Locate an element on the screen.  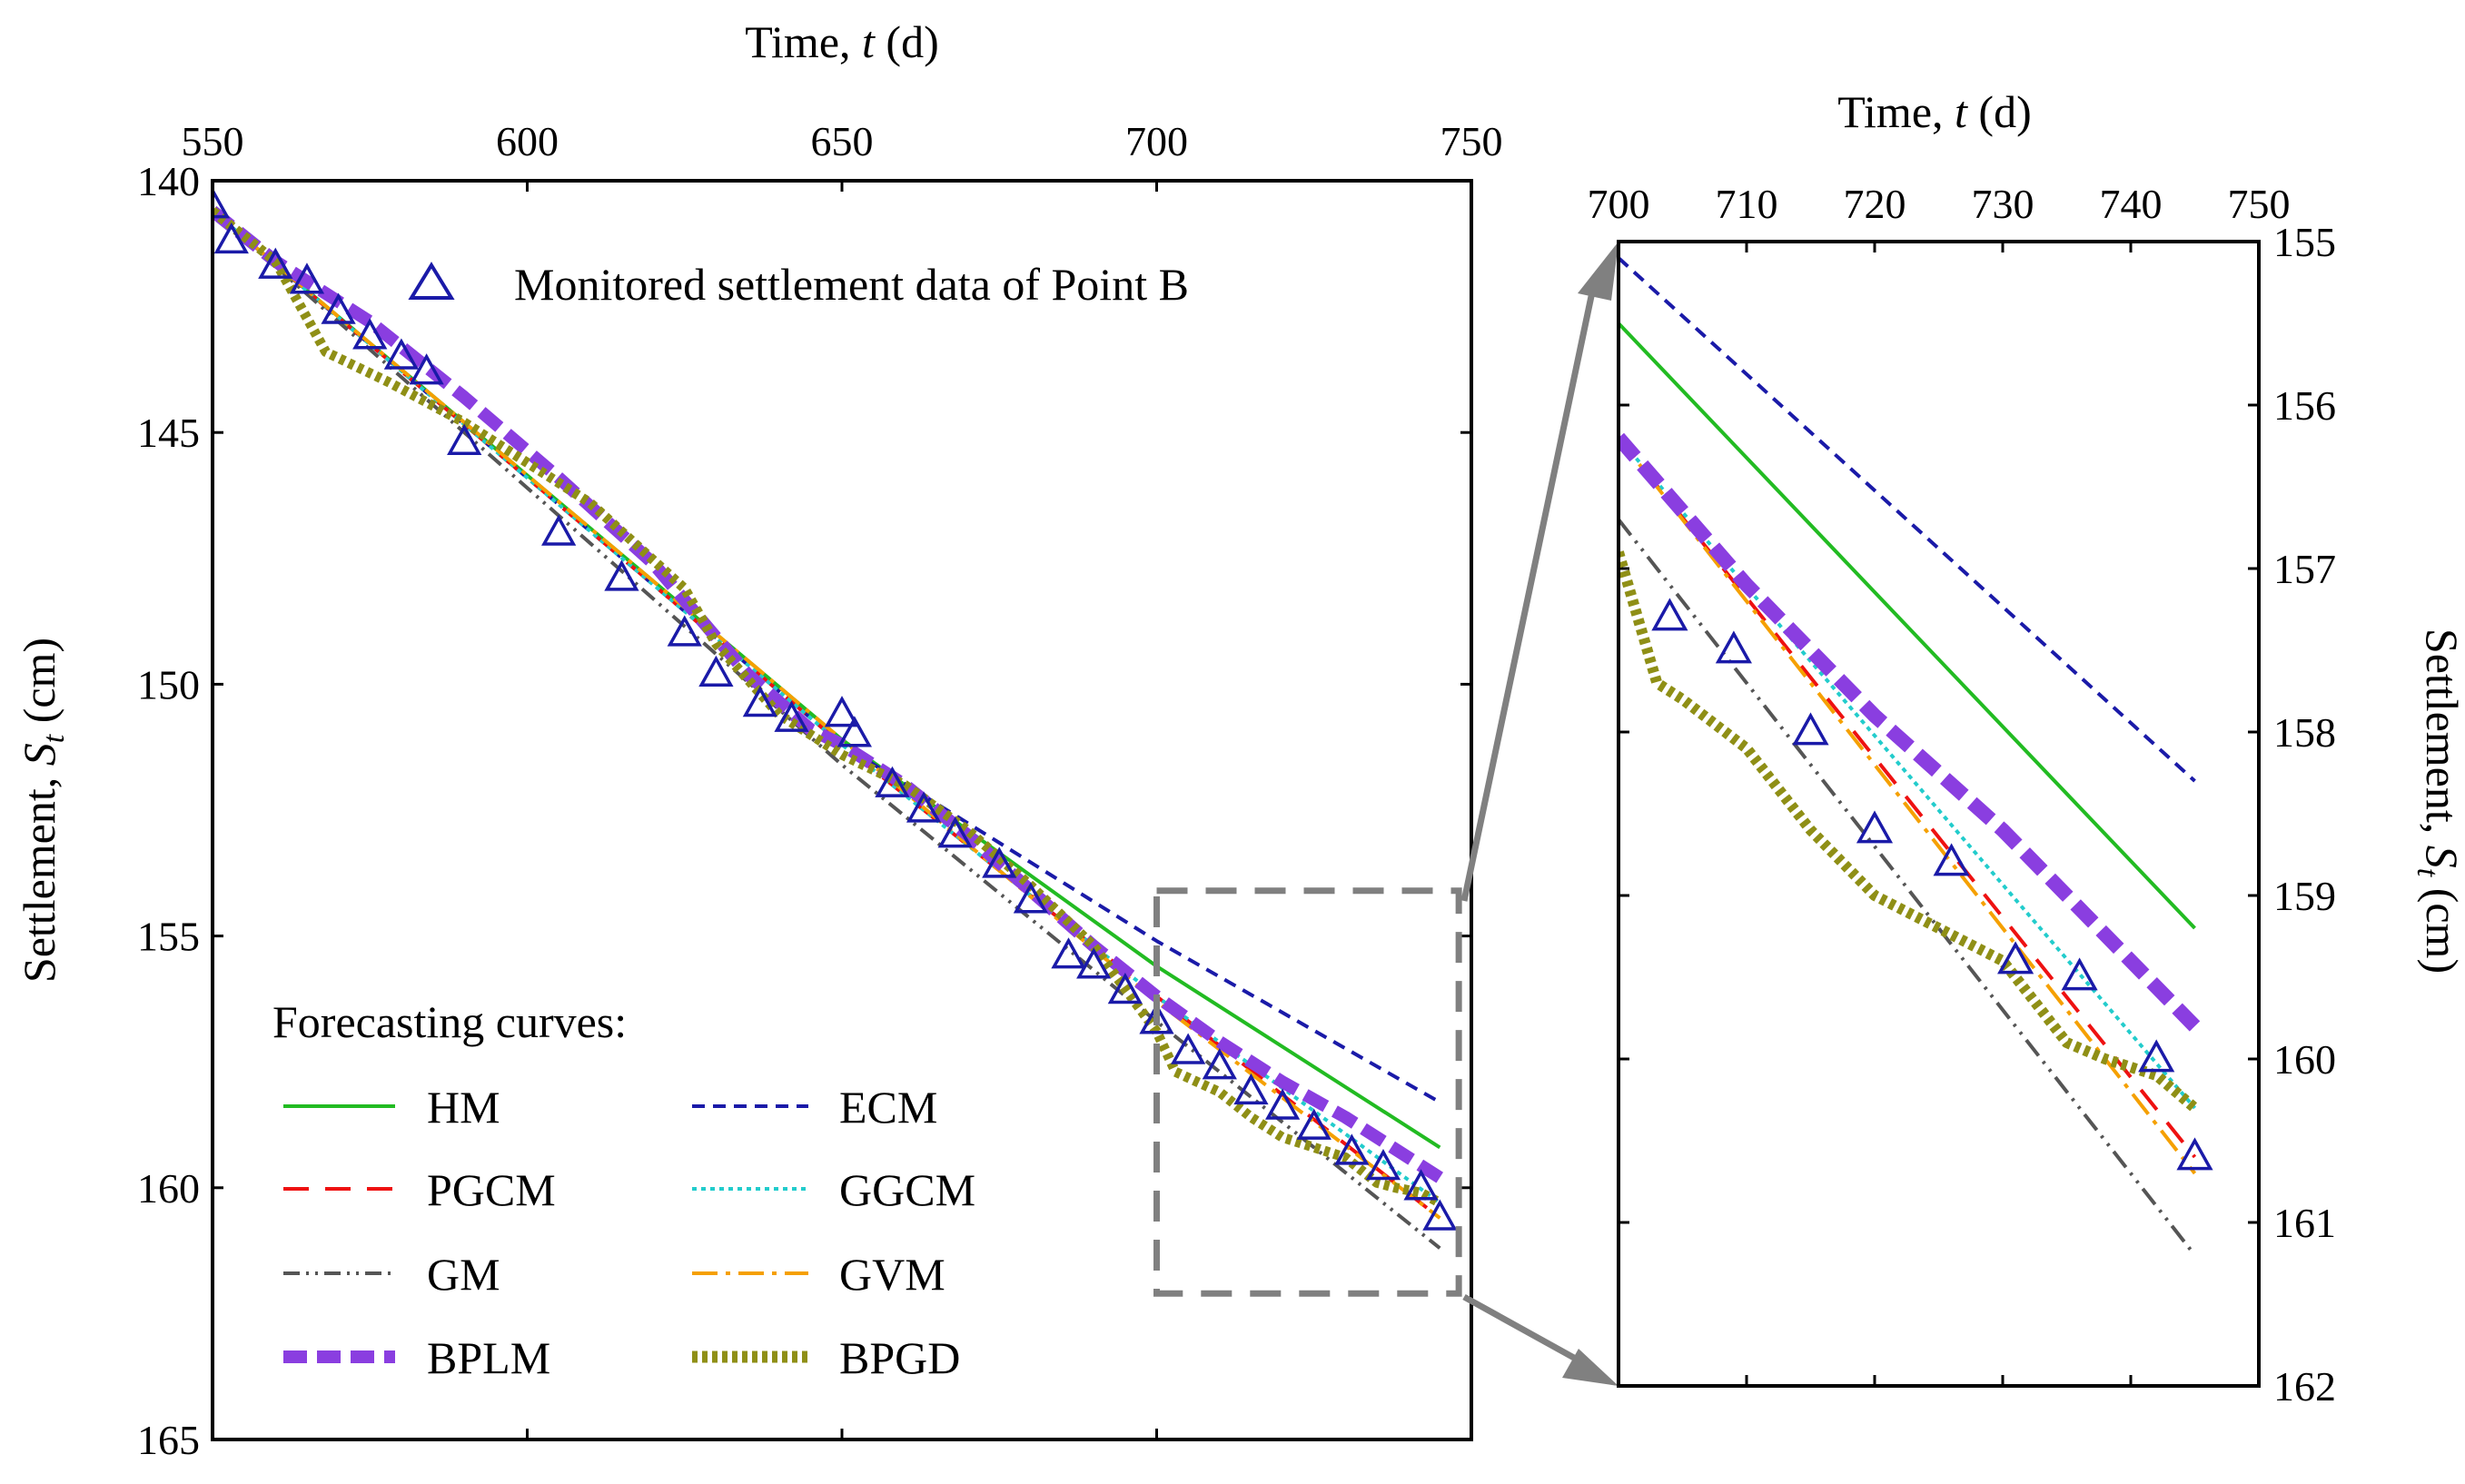
inset-x-tick-label: 720 is located at coordinates (1875, 204).